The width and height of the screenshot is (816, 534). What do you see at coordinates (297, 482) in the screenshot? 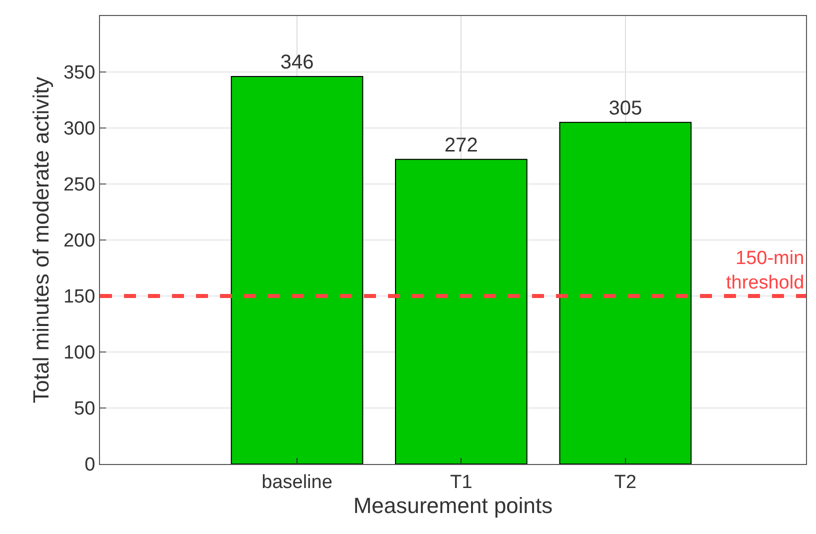
I see `x-tick-label: baseline` at bounding box center [297, 482].